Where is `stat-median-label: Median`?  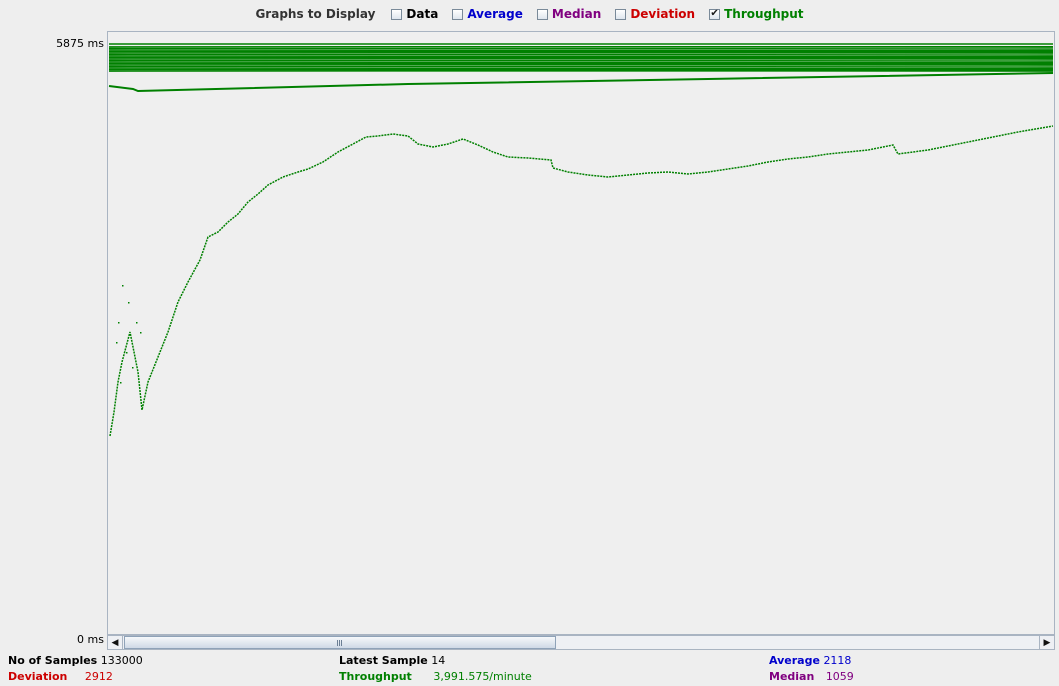 stat-median-label: Median is located at coordinates (792, 676).